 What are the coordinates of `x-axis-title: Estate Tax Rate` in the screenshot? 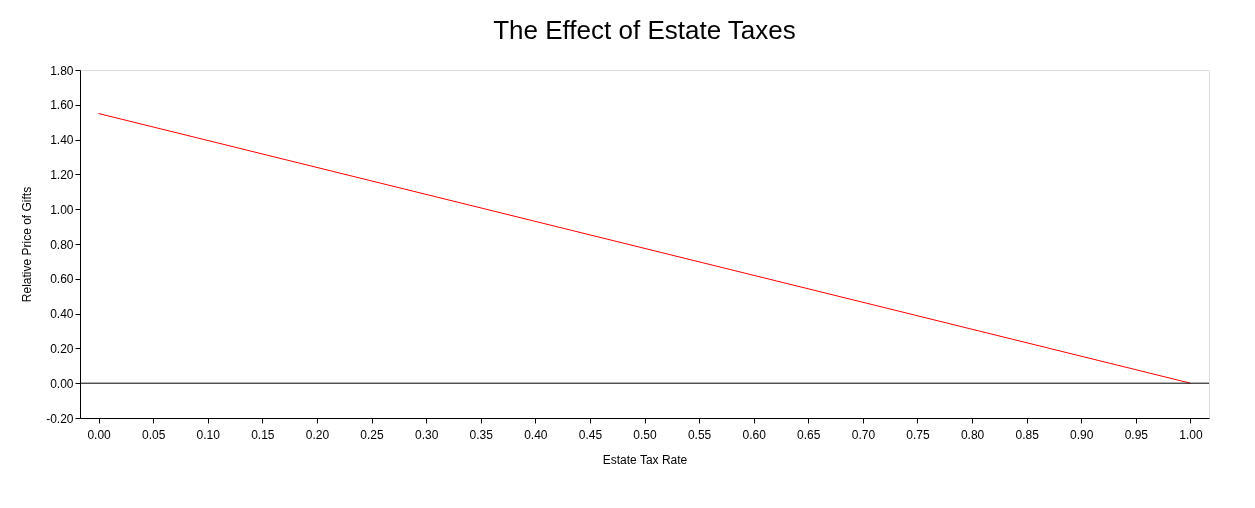 It's located at (645, 459).